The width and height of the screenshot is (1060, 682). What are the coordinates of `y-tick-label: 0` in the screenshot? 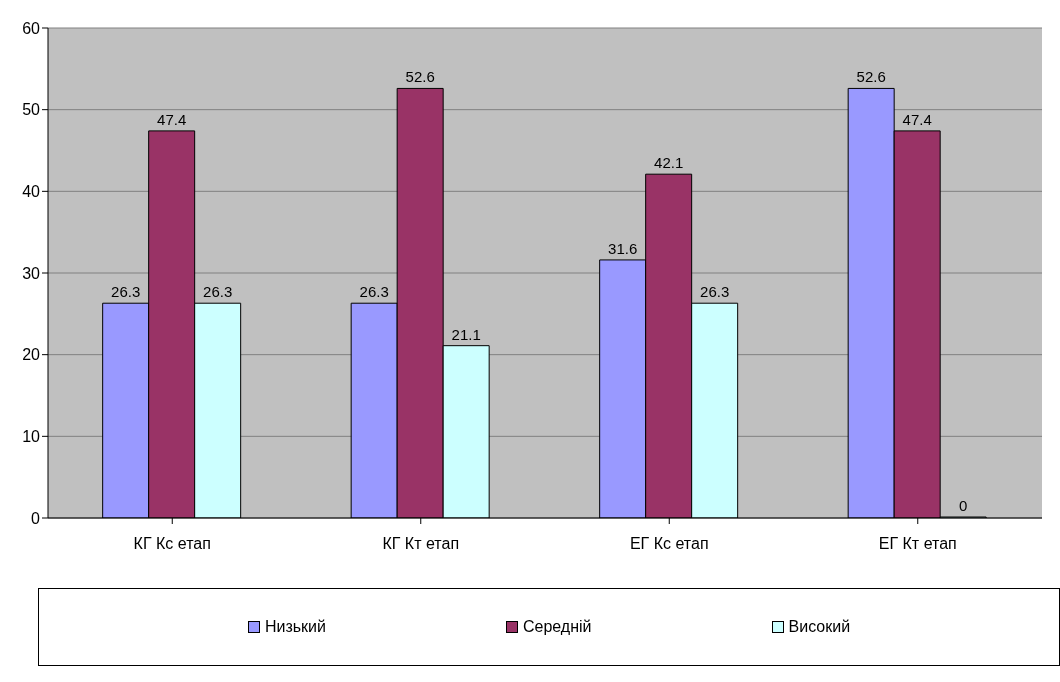 It's located at (36, 518).